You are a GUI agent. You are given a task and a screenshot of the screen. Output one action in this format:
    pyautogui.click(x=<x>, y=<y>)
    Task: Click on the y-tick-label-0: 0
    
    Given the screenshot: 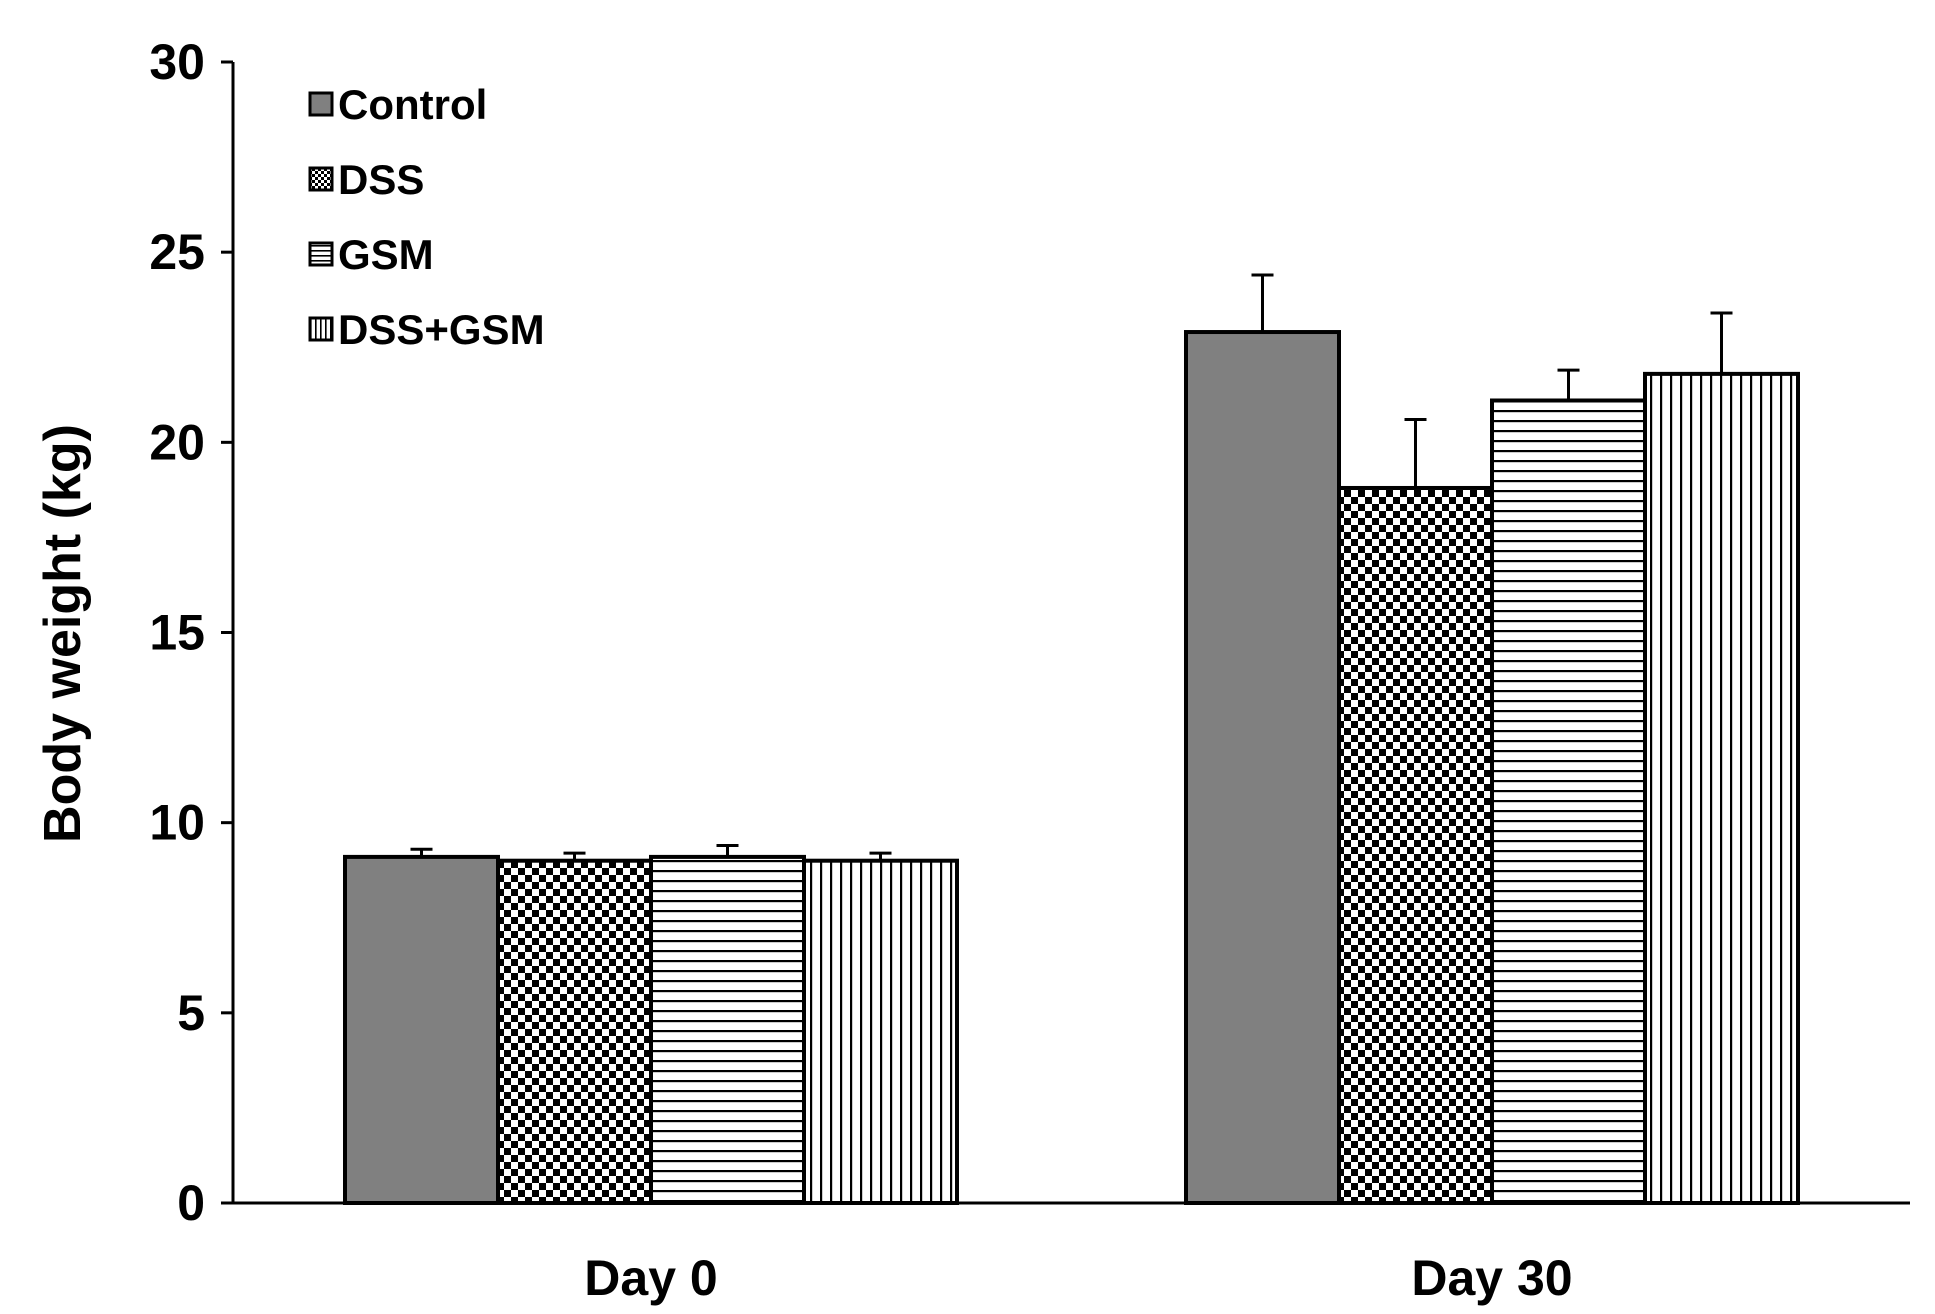 What is the action you would take?
    pyautogui.click(x=191, y=1203)
    